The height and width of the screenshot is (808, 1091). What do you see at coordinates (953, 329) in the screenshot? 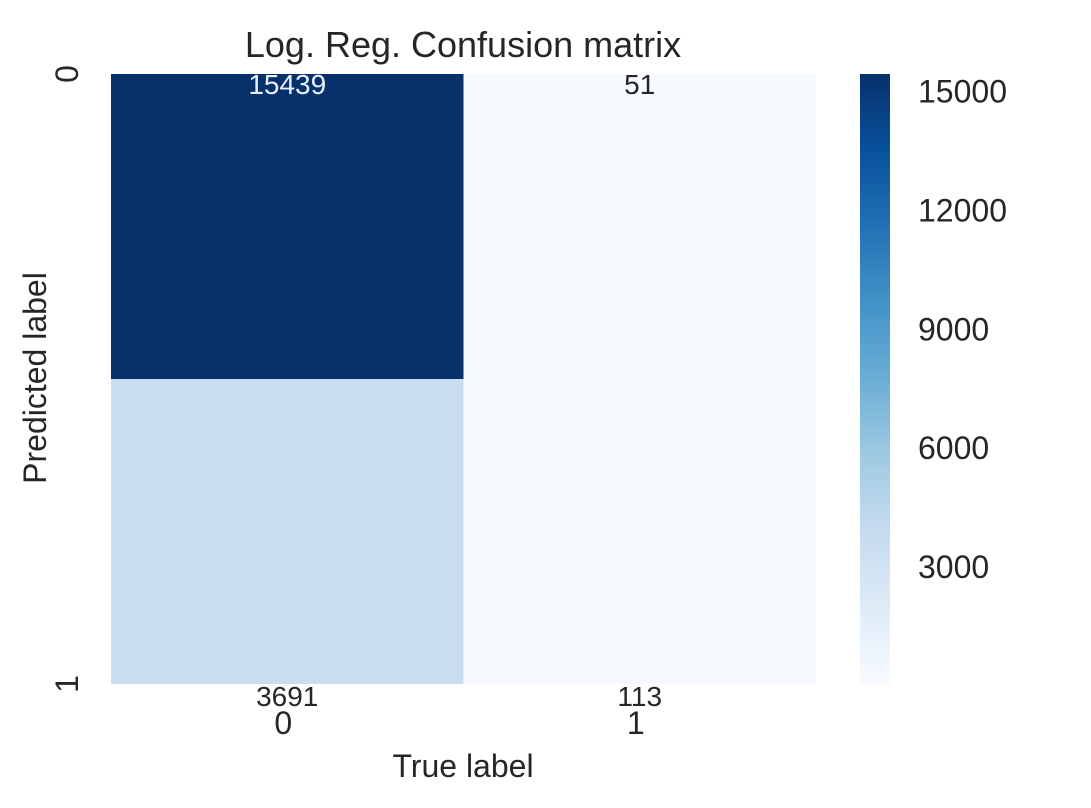
I see `colorbar-tick-label-9000: 9000` at bounding box center [953, 329].